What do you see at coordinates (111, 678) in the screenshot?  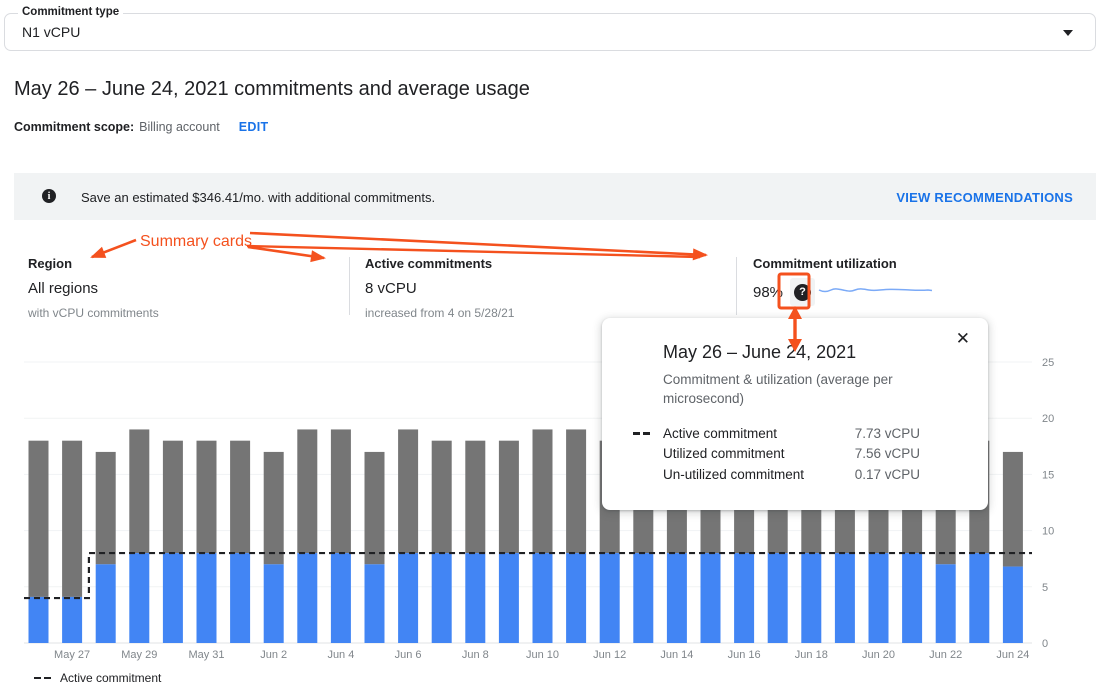 I see `legend-label: Active commitment` at bounding box center [111, 678].